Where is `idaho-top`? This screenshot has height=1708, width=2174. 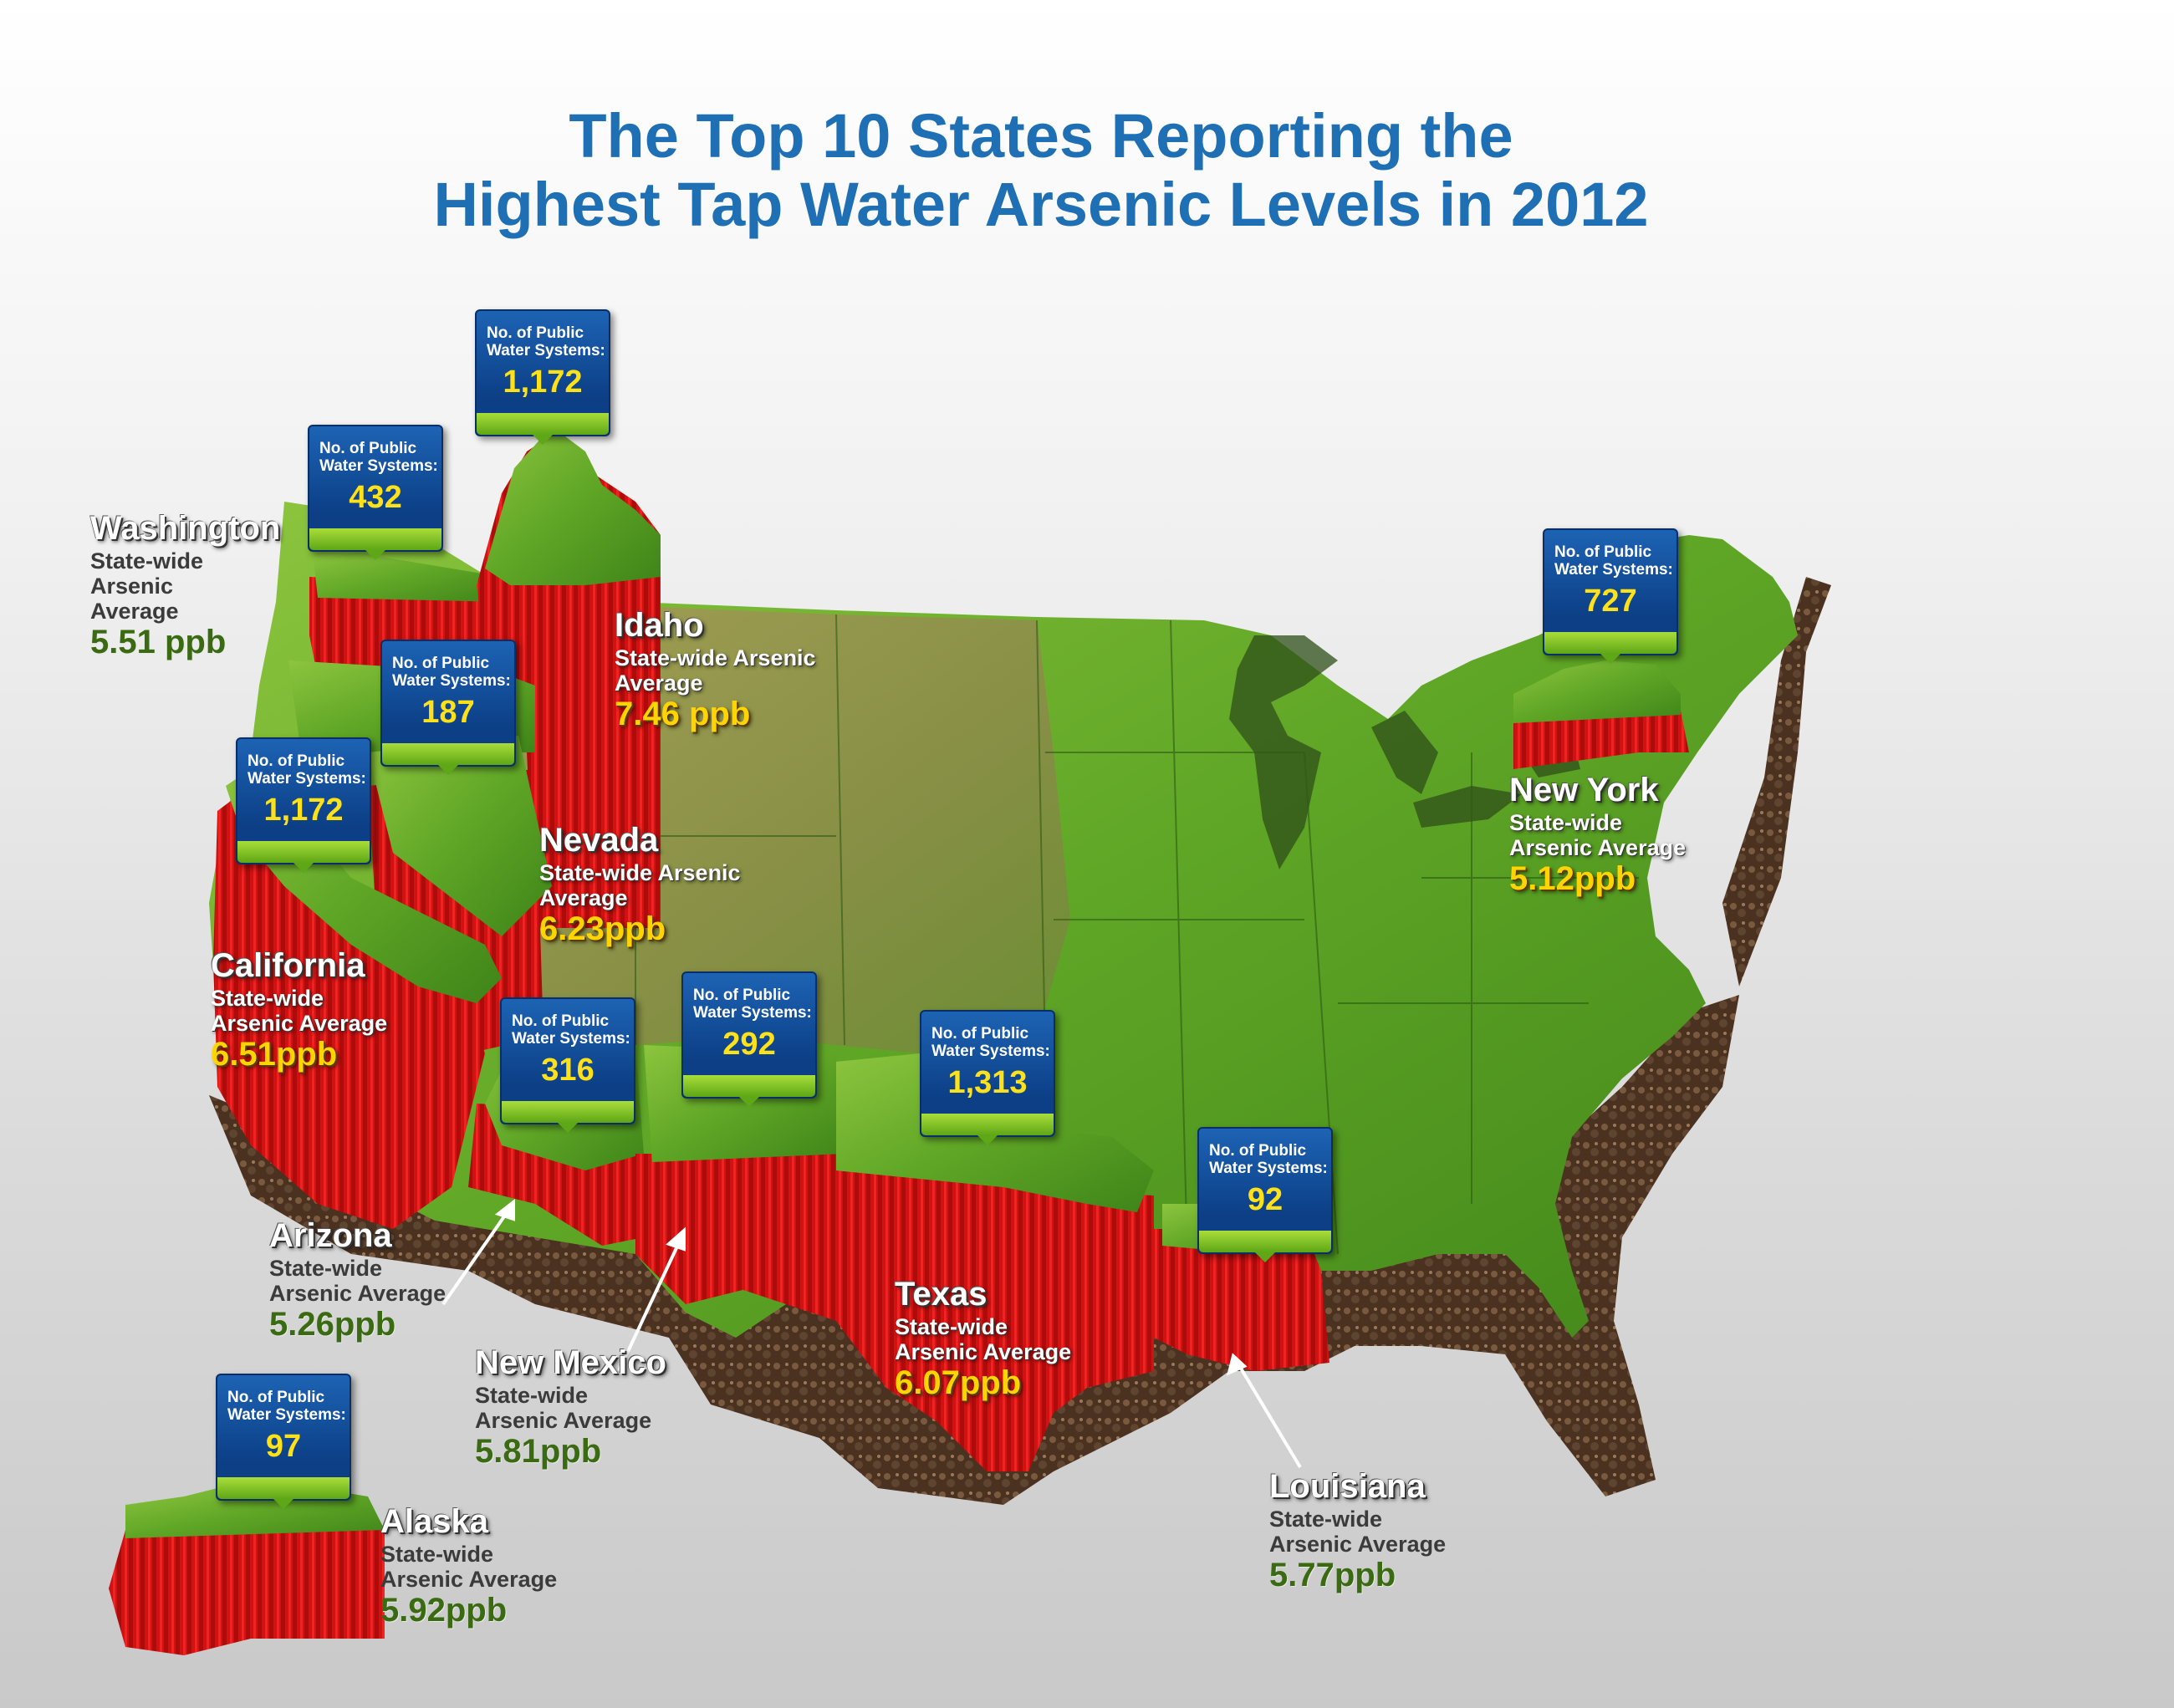 idaho-top is located at coordinates (573, 505).